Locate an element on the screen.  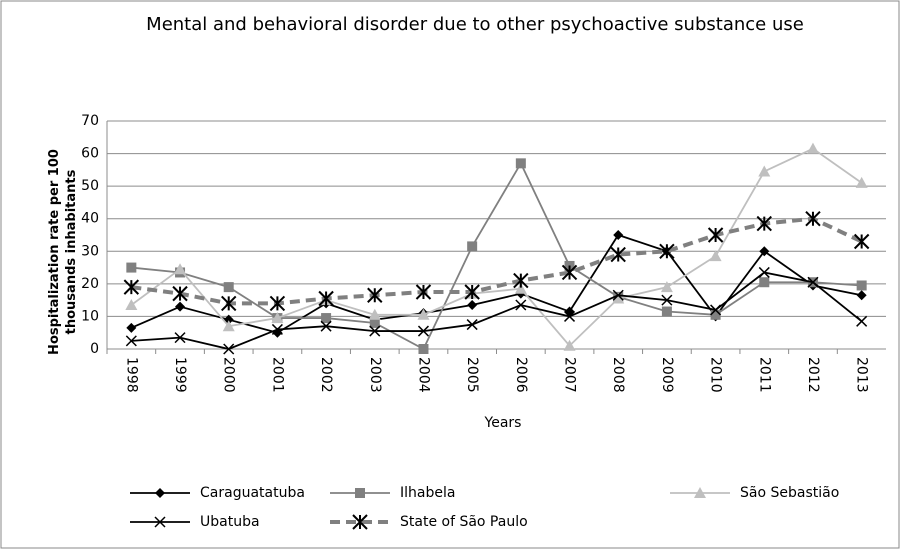
y-tick-label: 40 is located at coordinates (90, 219).